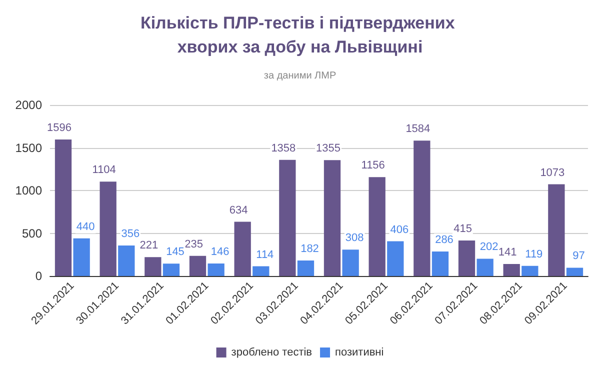 The width and height of the screenshot is (600, 371). Describe the element at coordinates (130, 234) in the screenshot. I see `data-label: 356` at that location.